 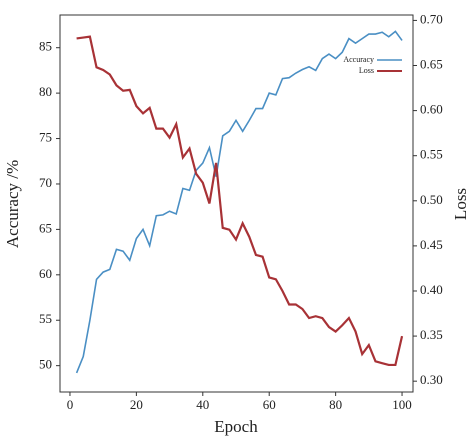 I want to click on y2-tick-label: 0.50, so click(x=431, y=199).